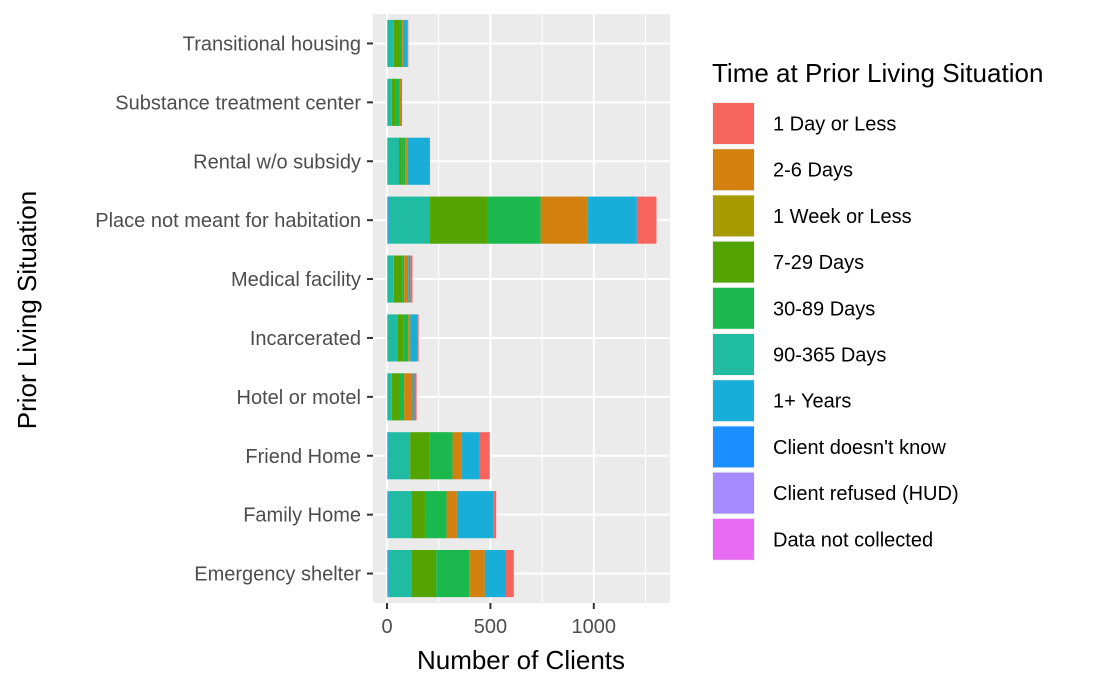 The width and height of the screenshot is (1116, 689). What do you see at coordinates (302, 516) in the screenshot?
I see `y-tick-label: Family Home` at bounding box center [302, 516].